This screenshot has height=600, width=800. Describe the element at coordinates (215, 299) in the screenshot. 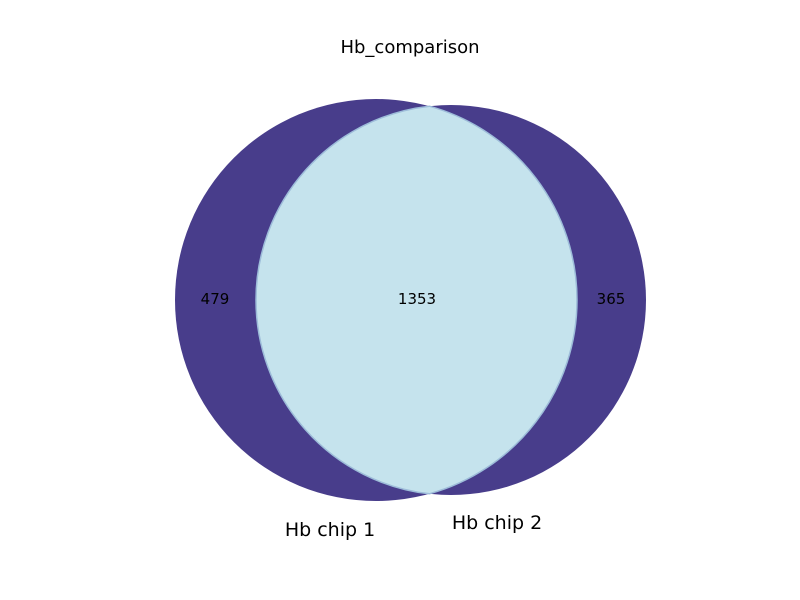

I see `set-1-only-count: 479` at that location.